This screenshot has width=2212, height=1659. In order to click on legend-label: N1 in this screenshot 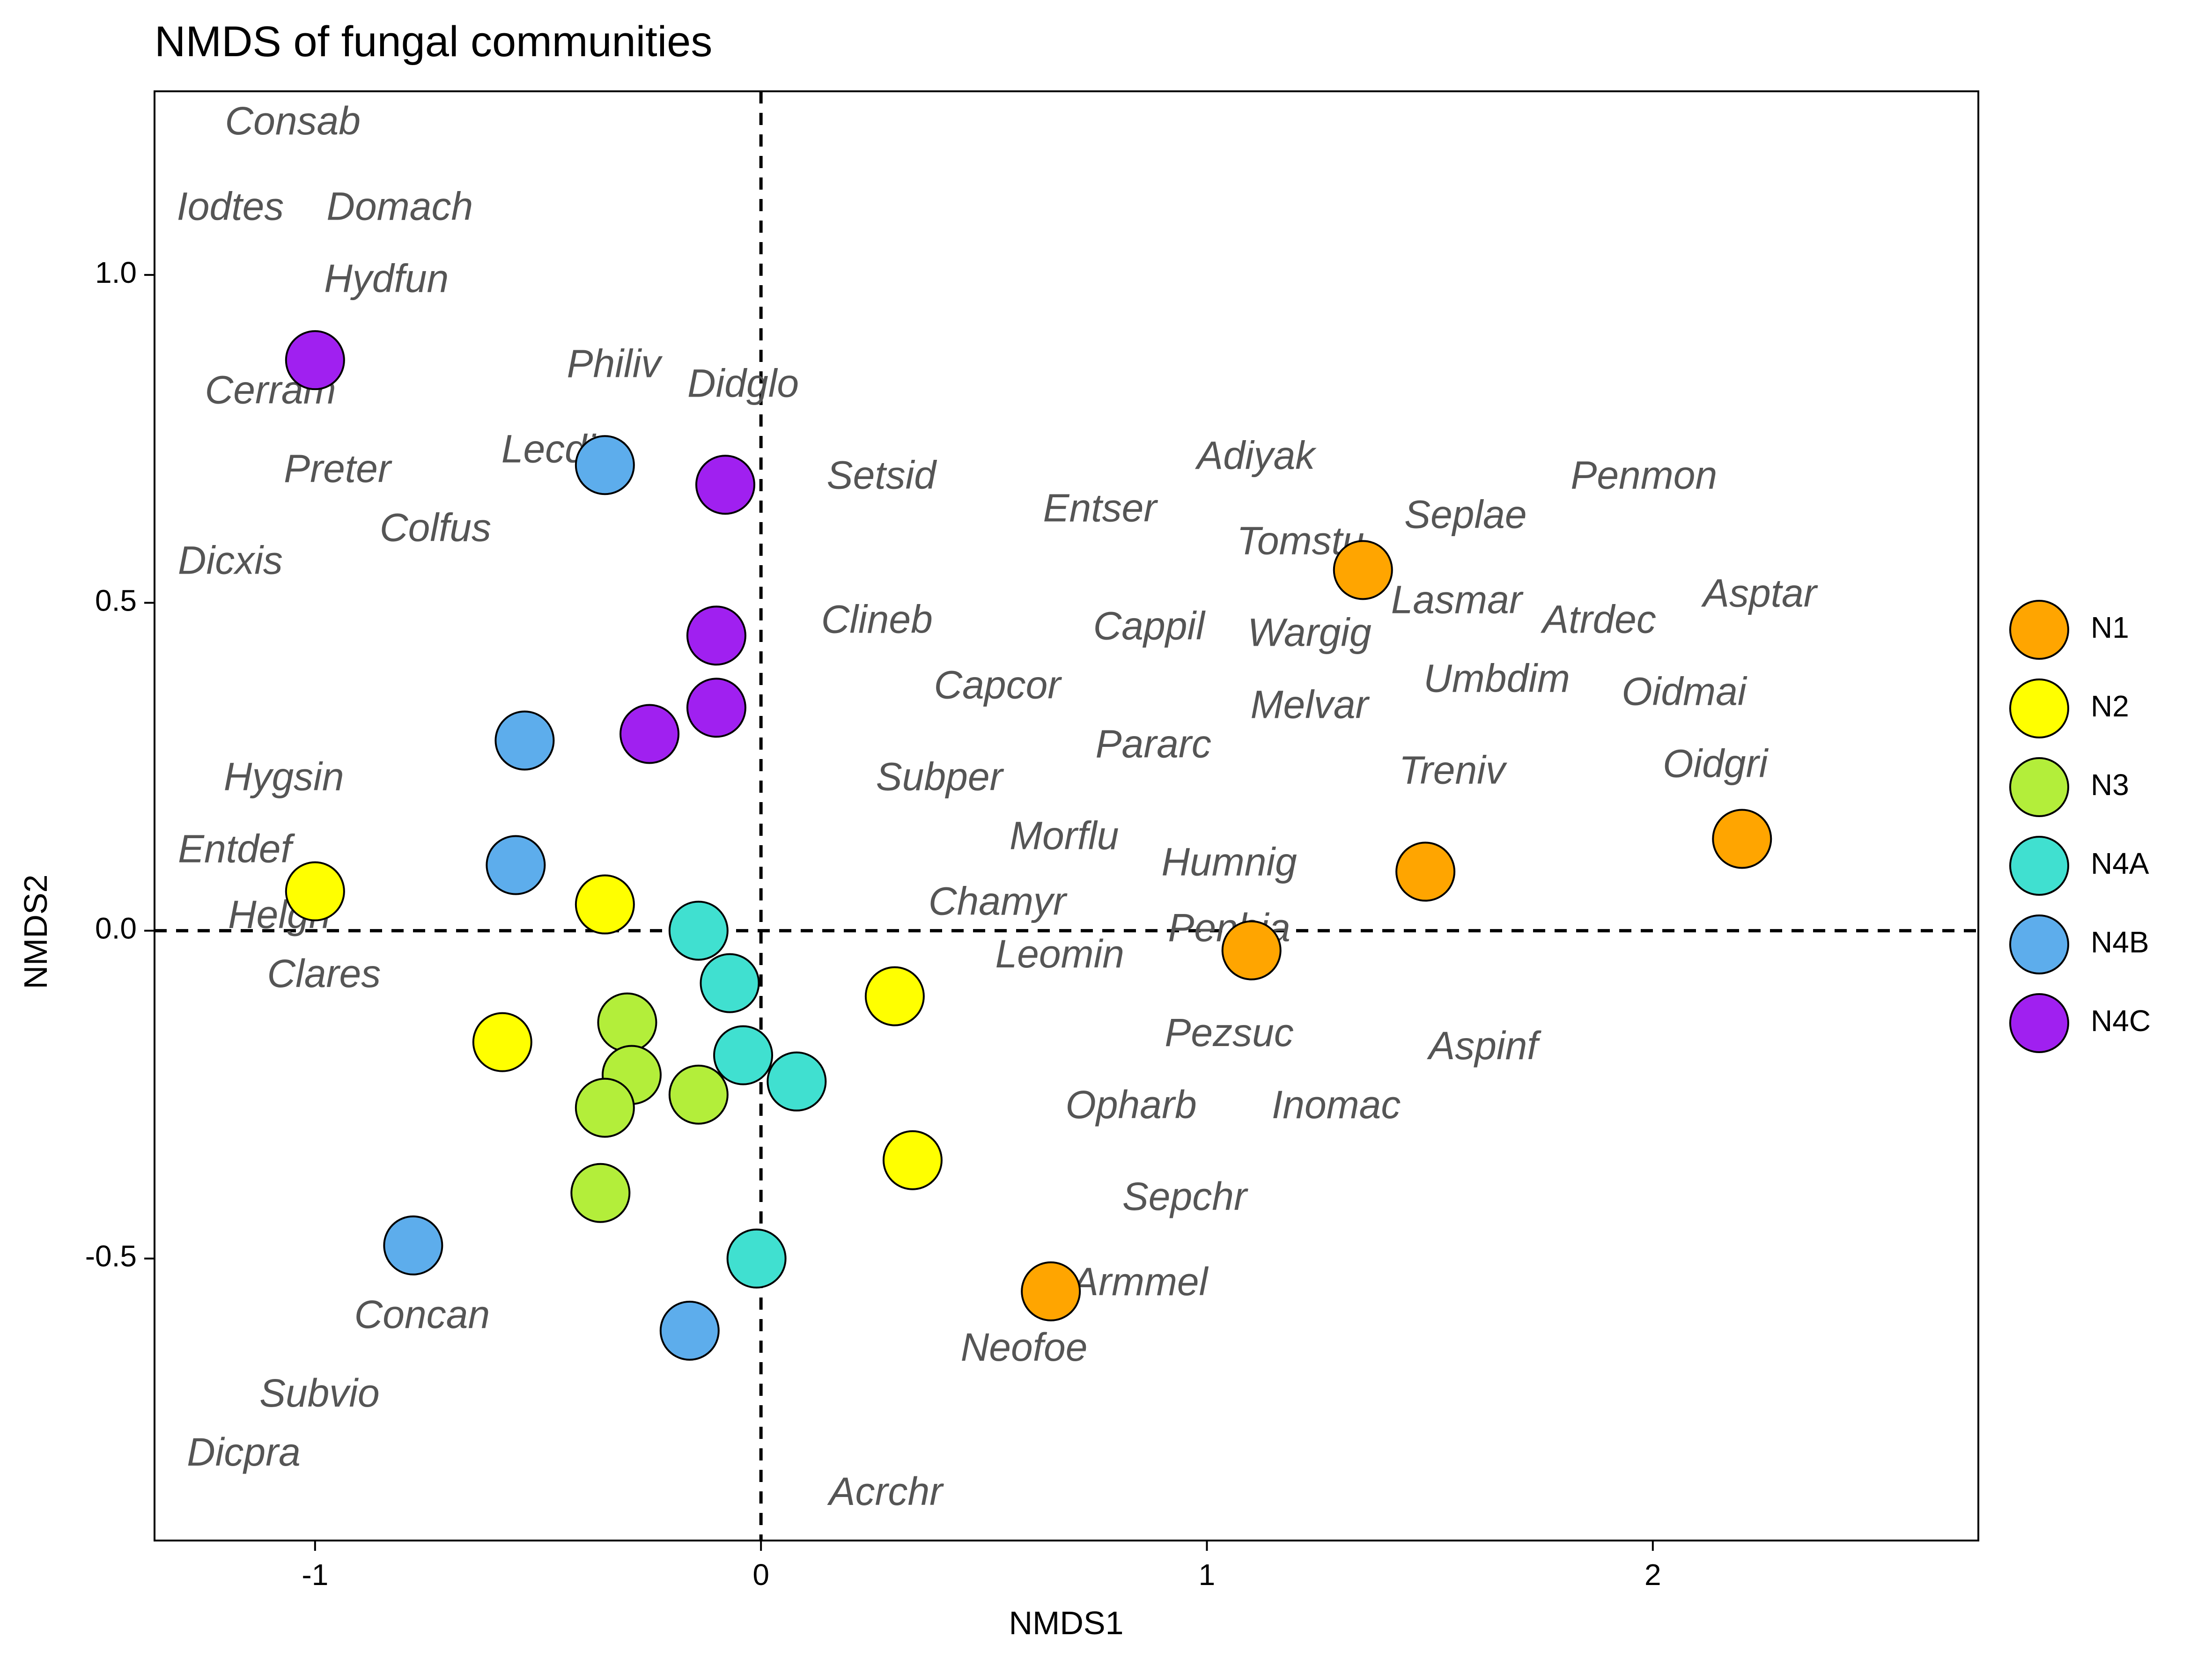, I will do `click(2110, 627)`.